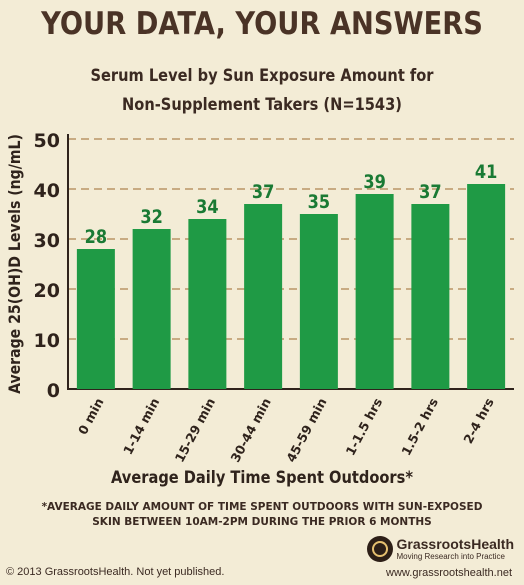 The height and width of the screenshot is (585, 524). I want to click on logo-tagline: Moving Research into Practice, so click(451, 556).